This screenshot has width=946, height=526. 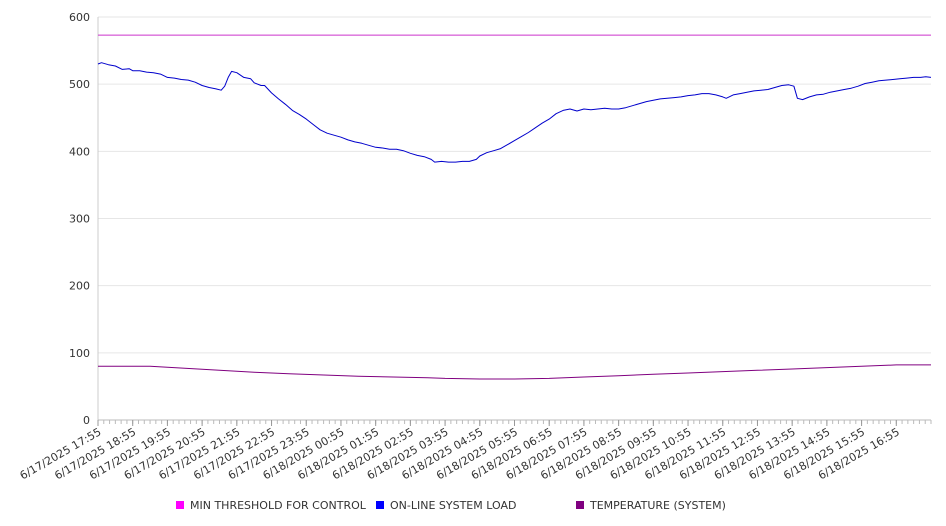 What do you see at coordinates (79, 84) in the screenshot?
I see `y-tick-label-500: 500` at bounding box center [79, 84].